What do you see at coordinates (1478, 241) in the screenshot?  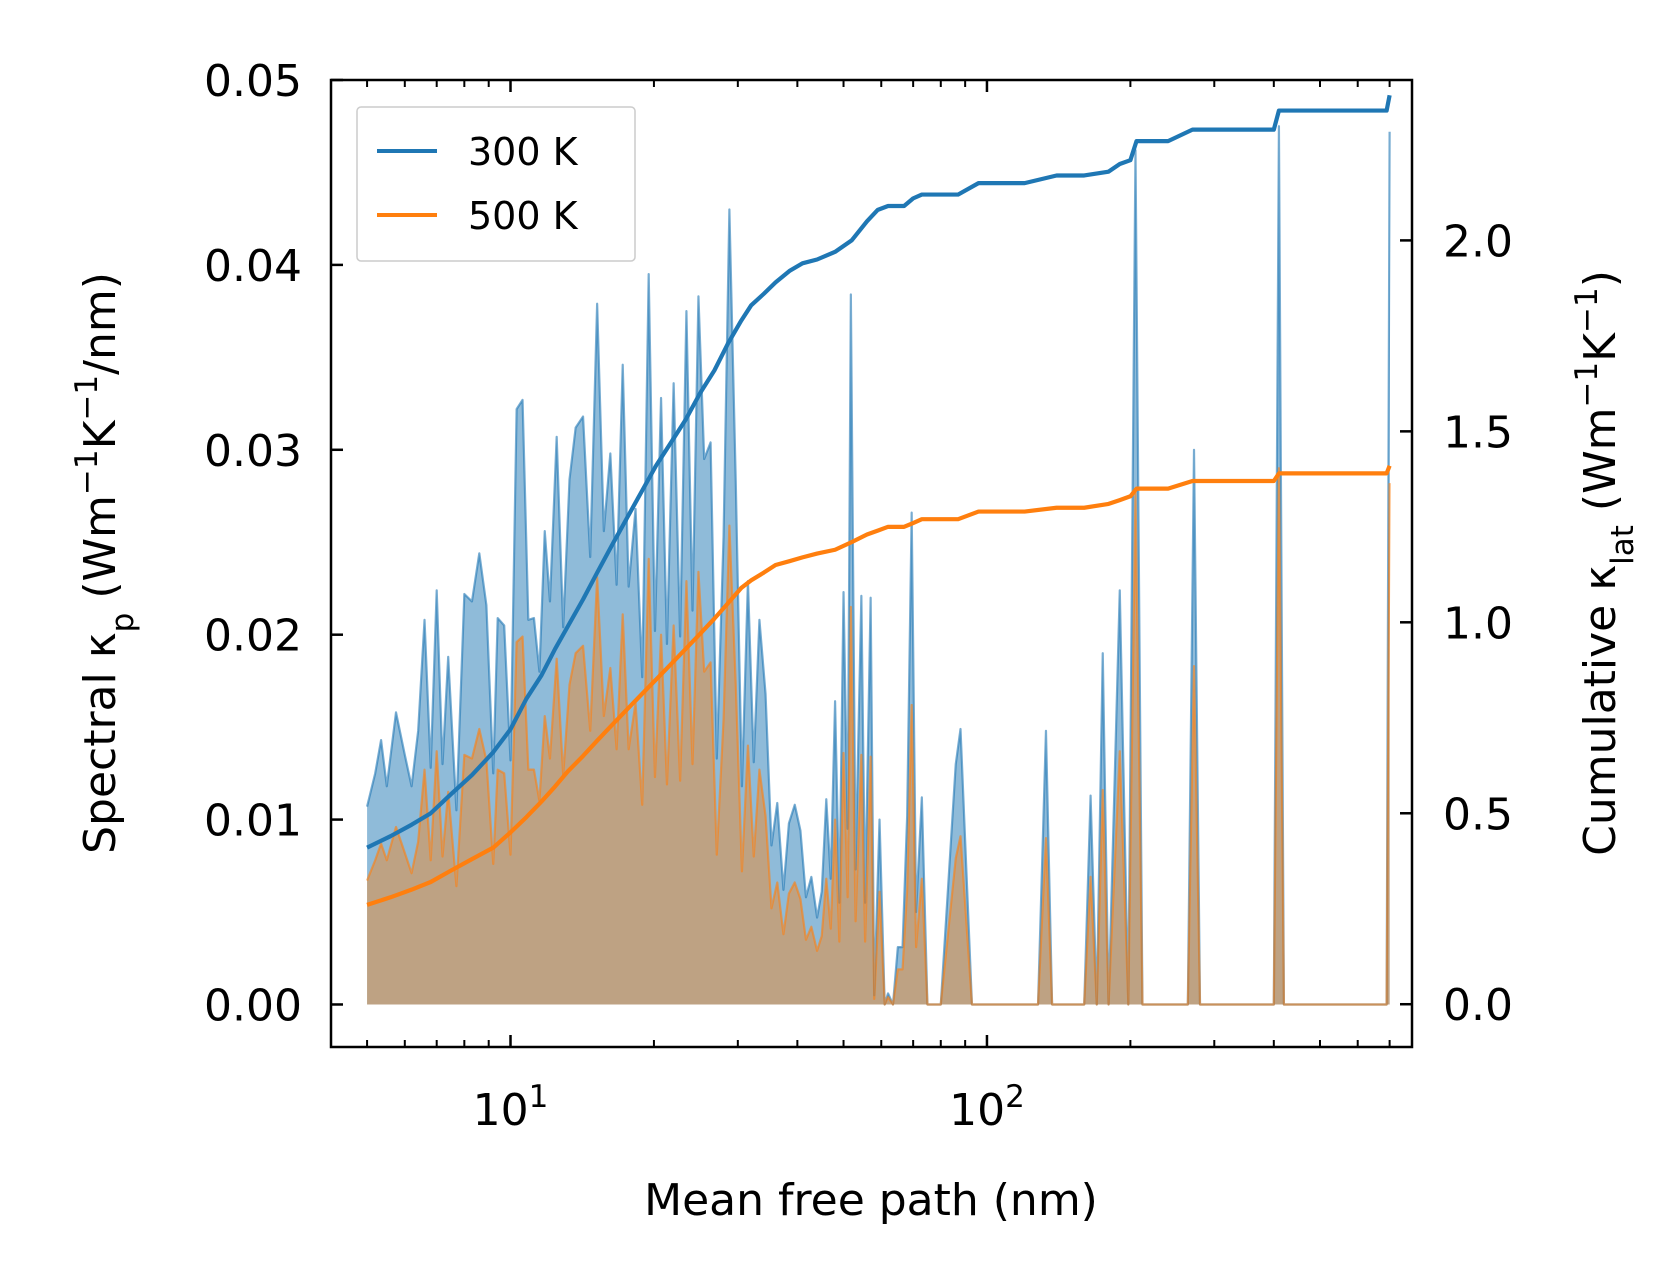 I see `right-tick-label: 2.0` at bounding box center [1478, 241].